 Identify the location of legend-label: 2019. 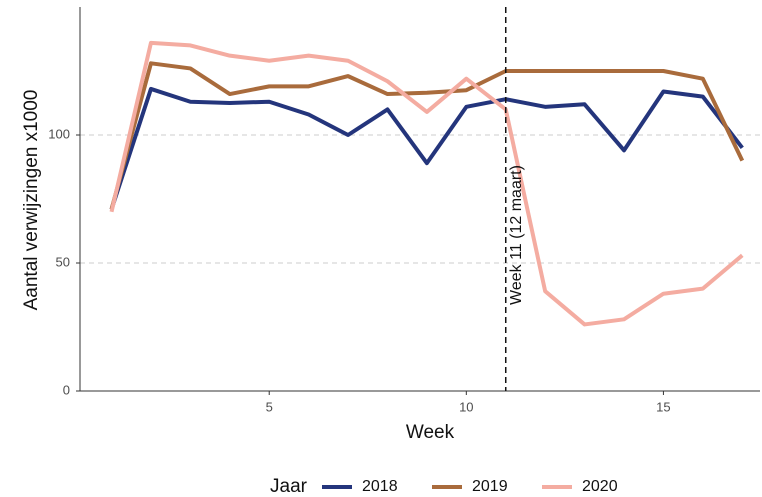
(490, 486).